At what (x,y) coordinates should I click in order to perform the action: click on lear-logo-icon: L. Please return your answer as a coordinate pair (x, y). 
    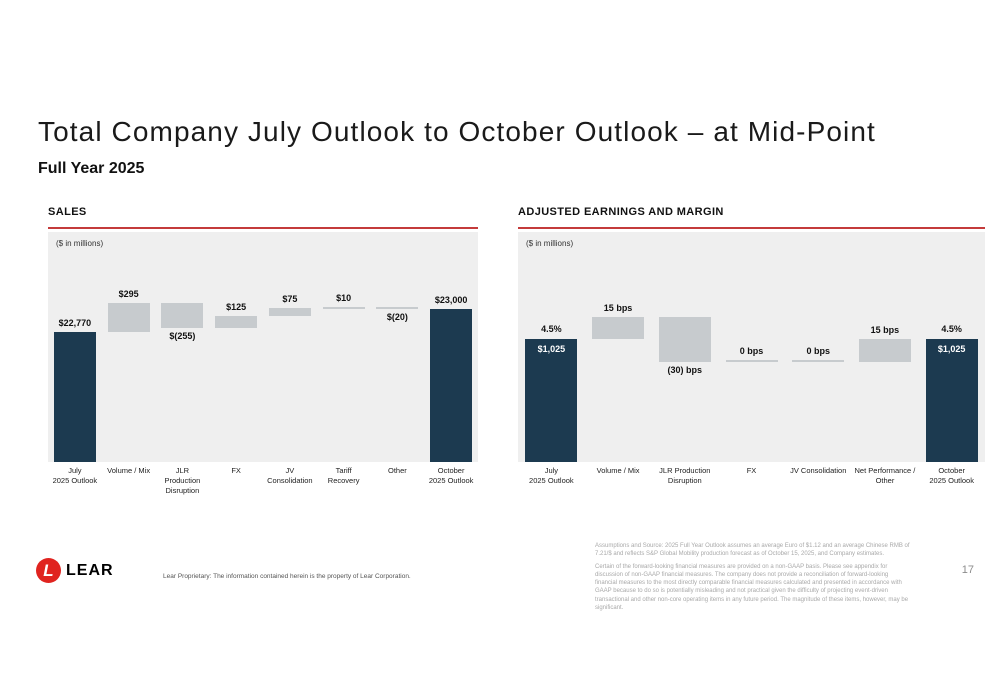
    Looking at the image, I should click on (48, 570).